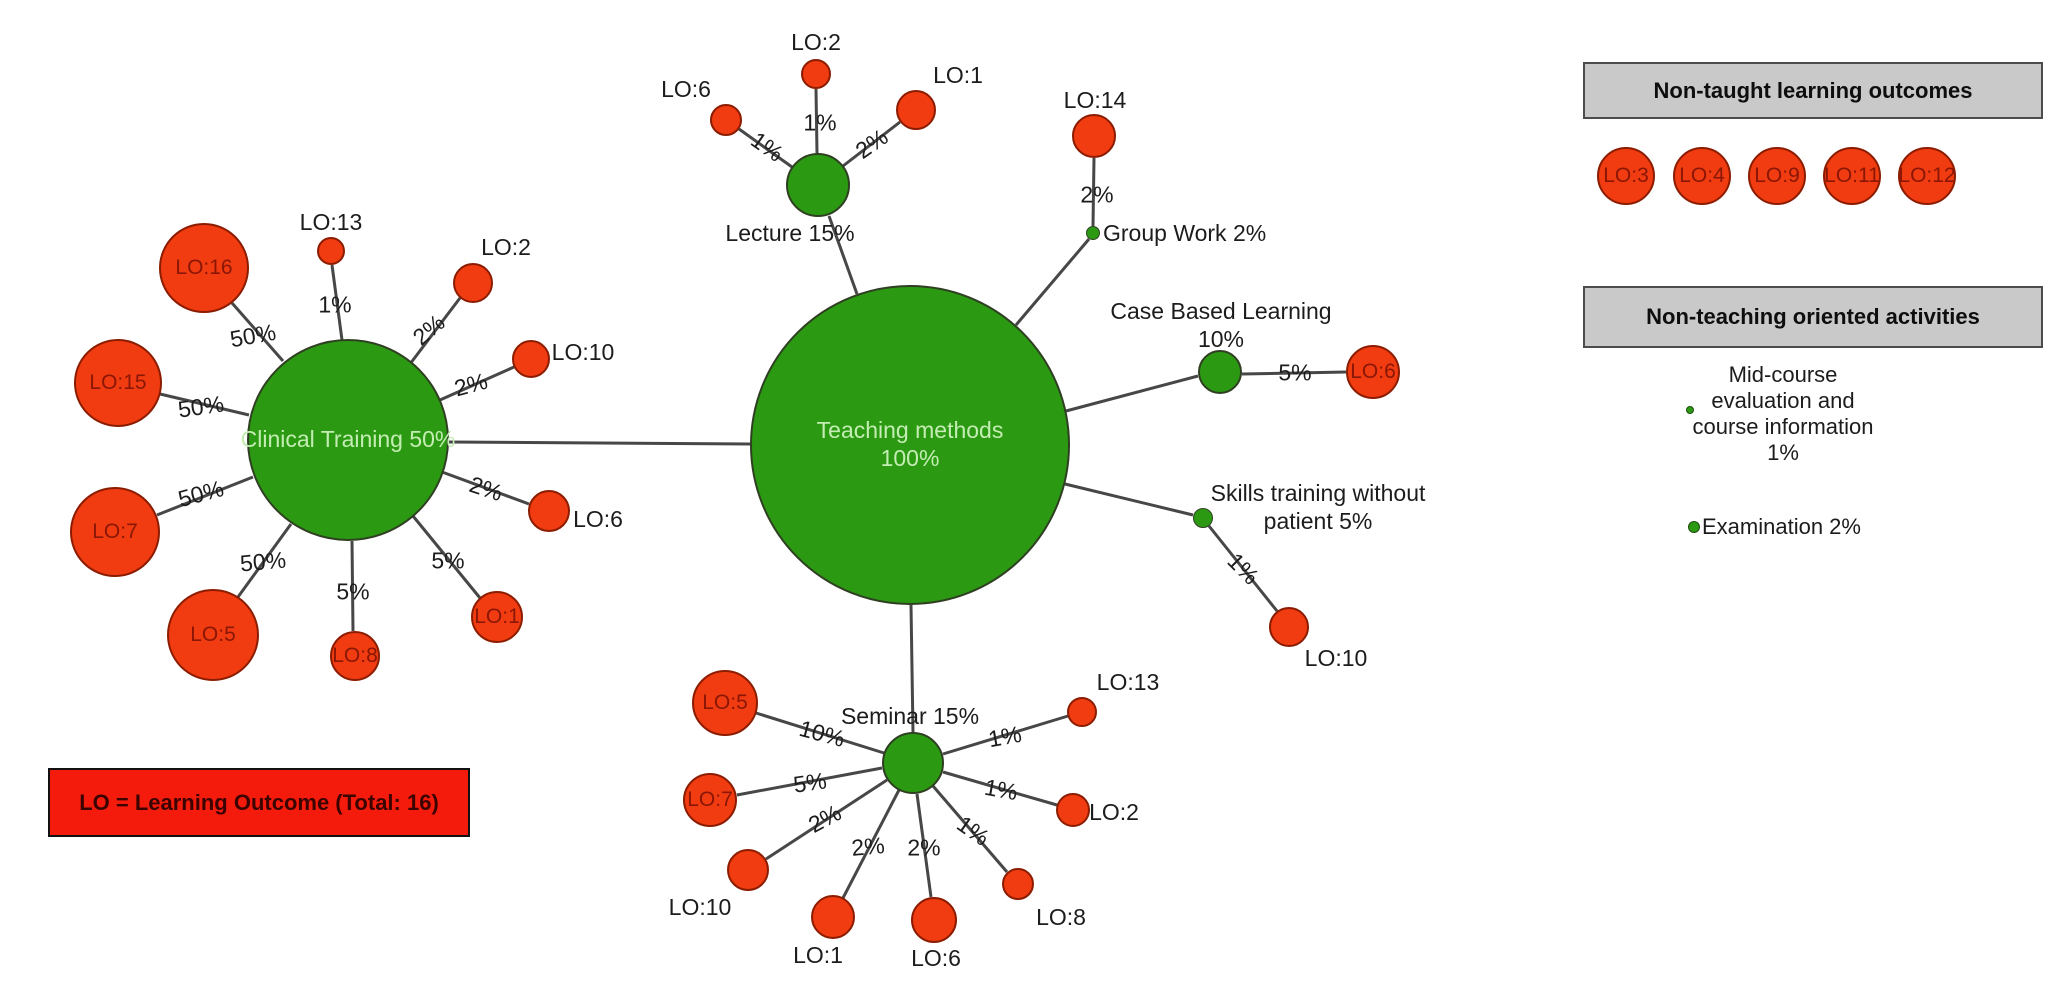 The image size is (2059, 1001). I want to click on node-casebased-lo6: LO:6, so click(1373, 372).